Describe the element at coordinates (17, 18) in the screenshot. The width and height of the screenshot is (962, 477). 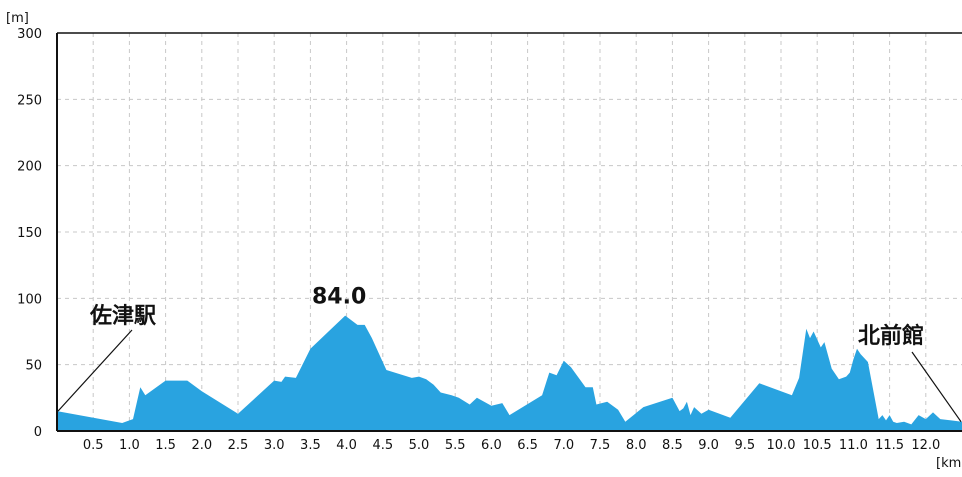
I see `y-unit-label: [m]` at that location.